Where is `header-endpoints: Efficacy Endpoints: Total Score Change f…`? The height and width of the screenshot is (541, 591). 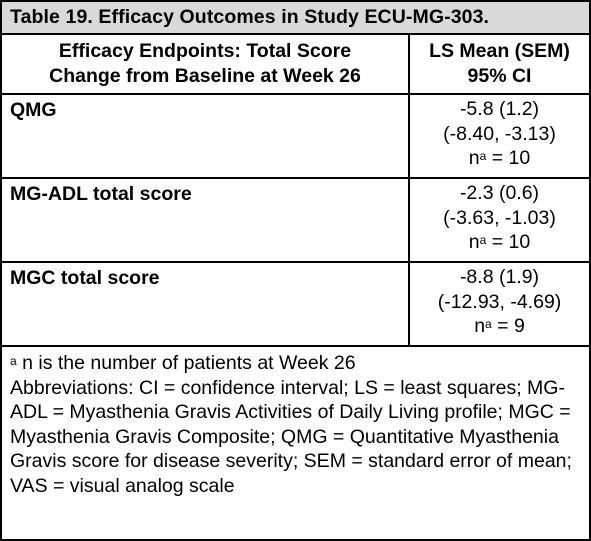 header-endpoints: Efficacy Endpoints: Total Score Change f… is located at coordinates (206, 64).